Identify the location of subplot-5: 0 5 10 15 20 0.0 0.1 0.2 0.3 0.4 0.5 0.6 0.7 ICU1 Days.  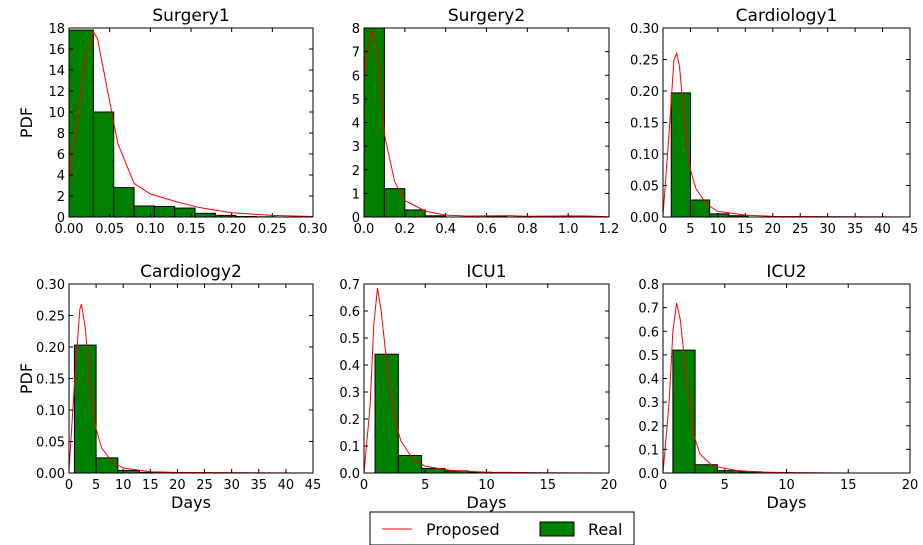
(478, 387).